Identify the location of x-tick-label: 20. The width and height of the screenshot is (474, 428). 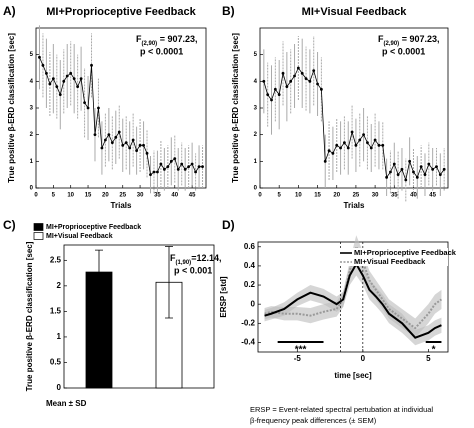
(105, 196).